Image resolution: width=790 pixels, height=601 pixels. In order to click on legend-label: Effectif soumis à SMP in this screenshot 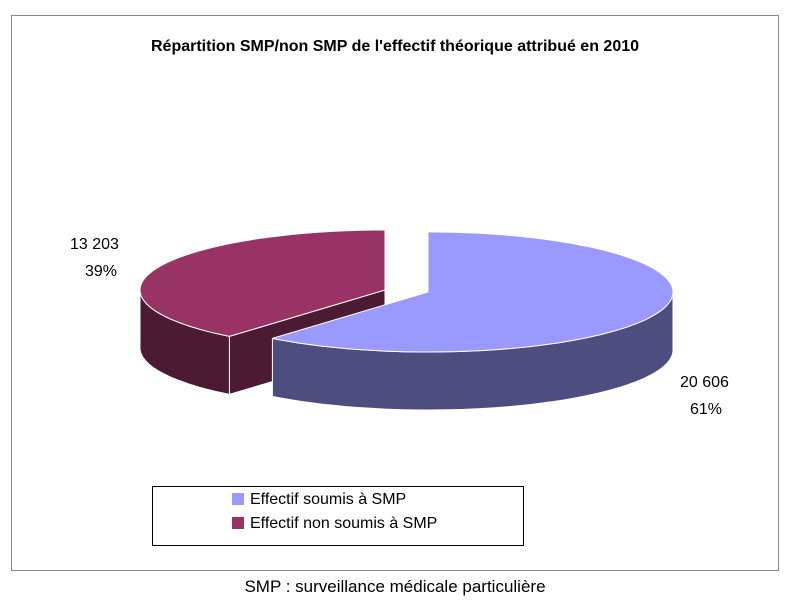, I will do `click(328, 499)`.